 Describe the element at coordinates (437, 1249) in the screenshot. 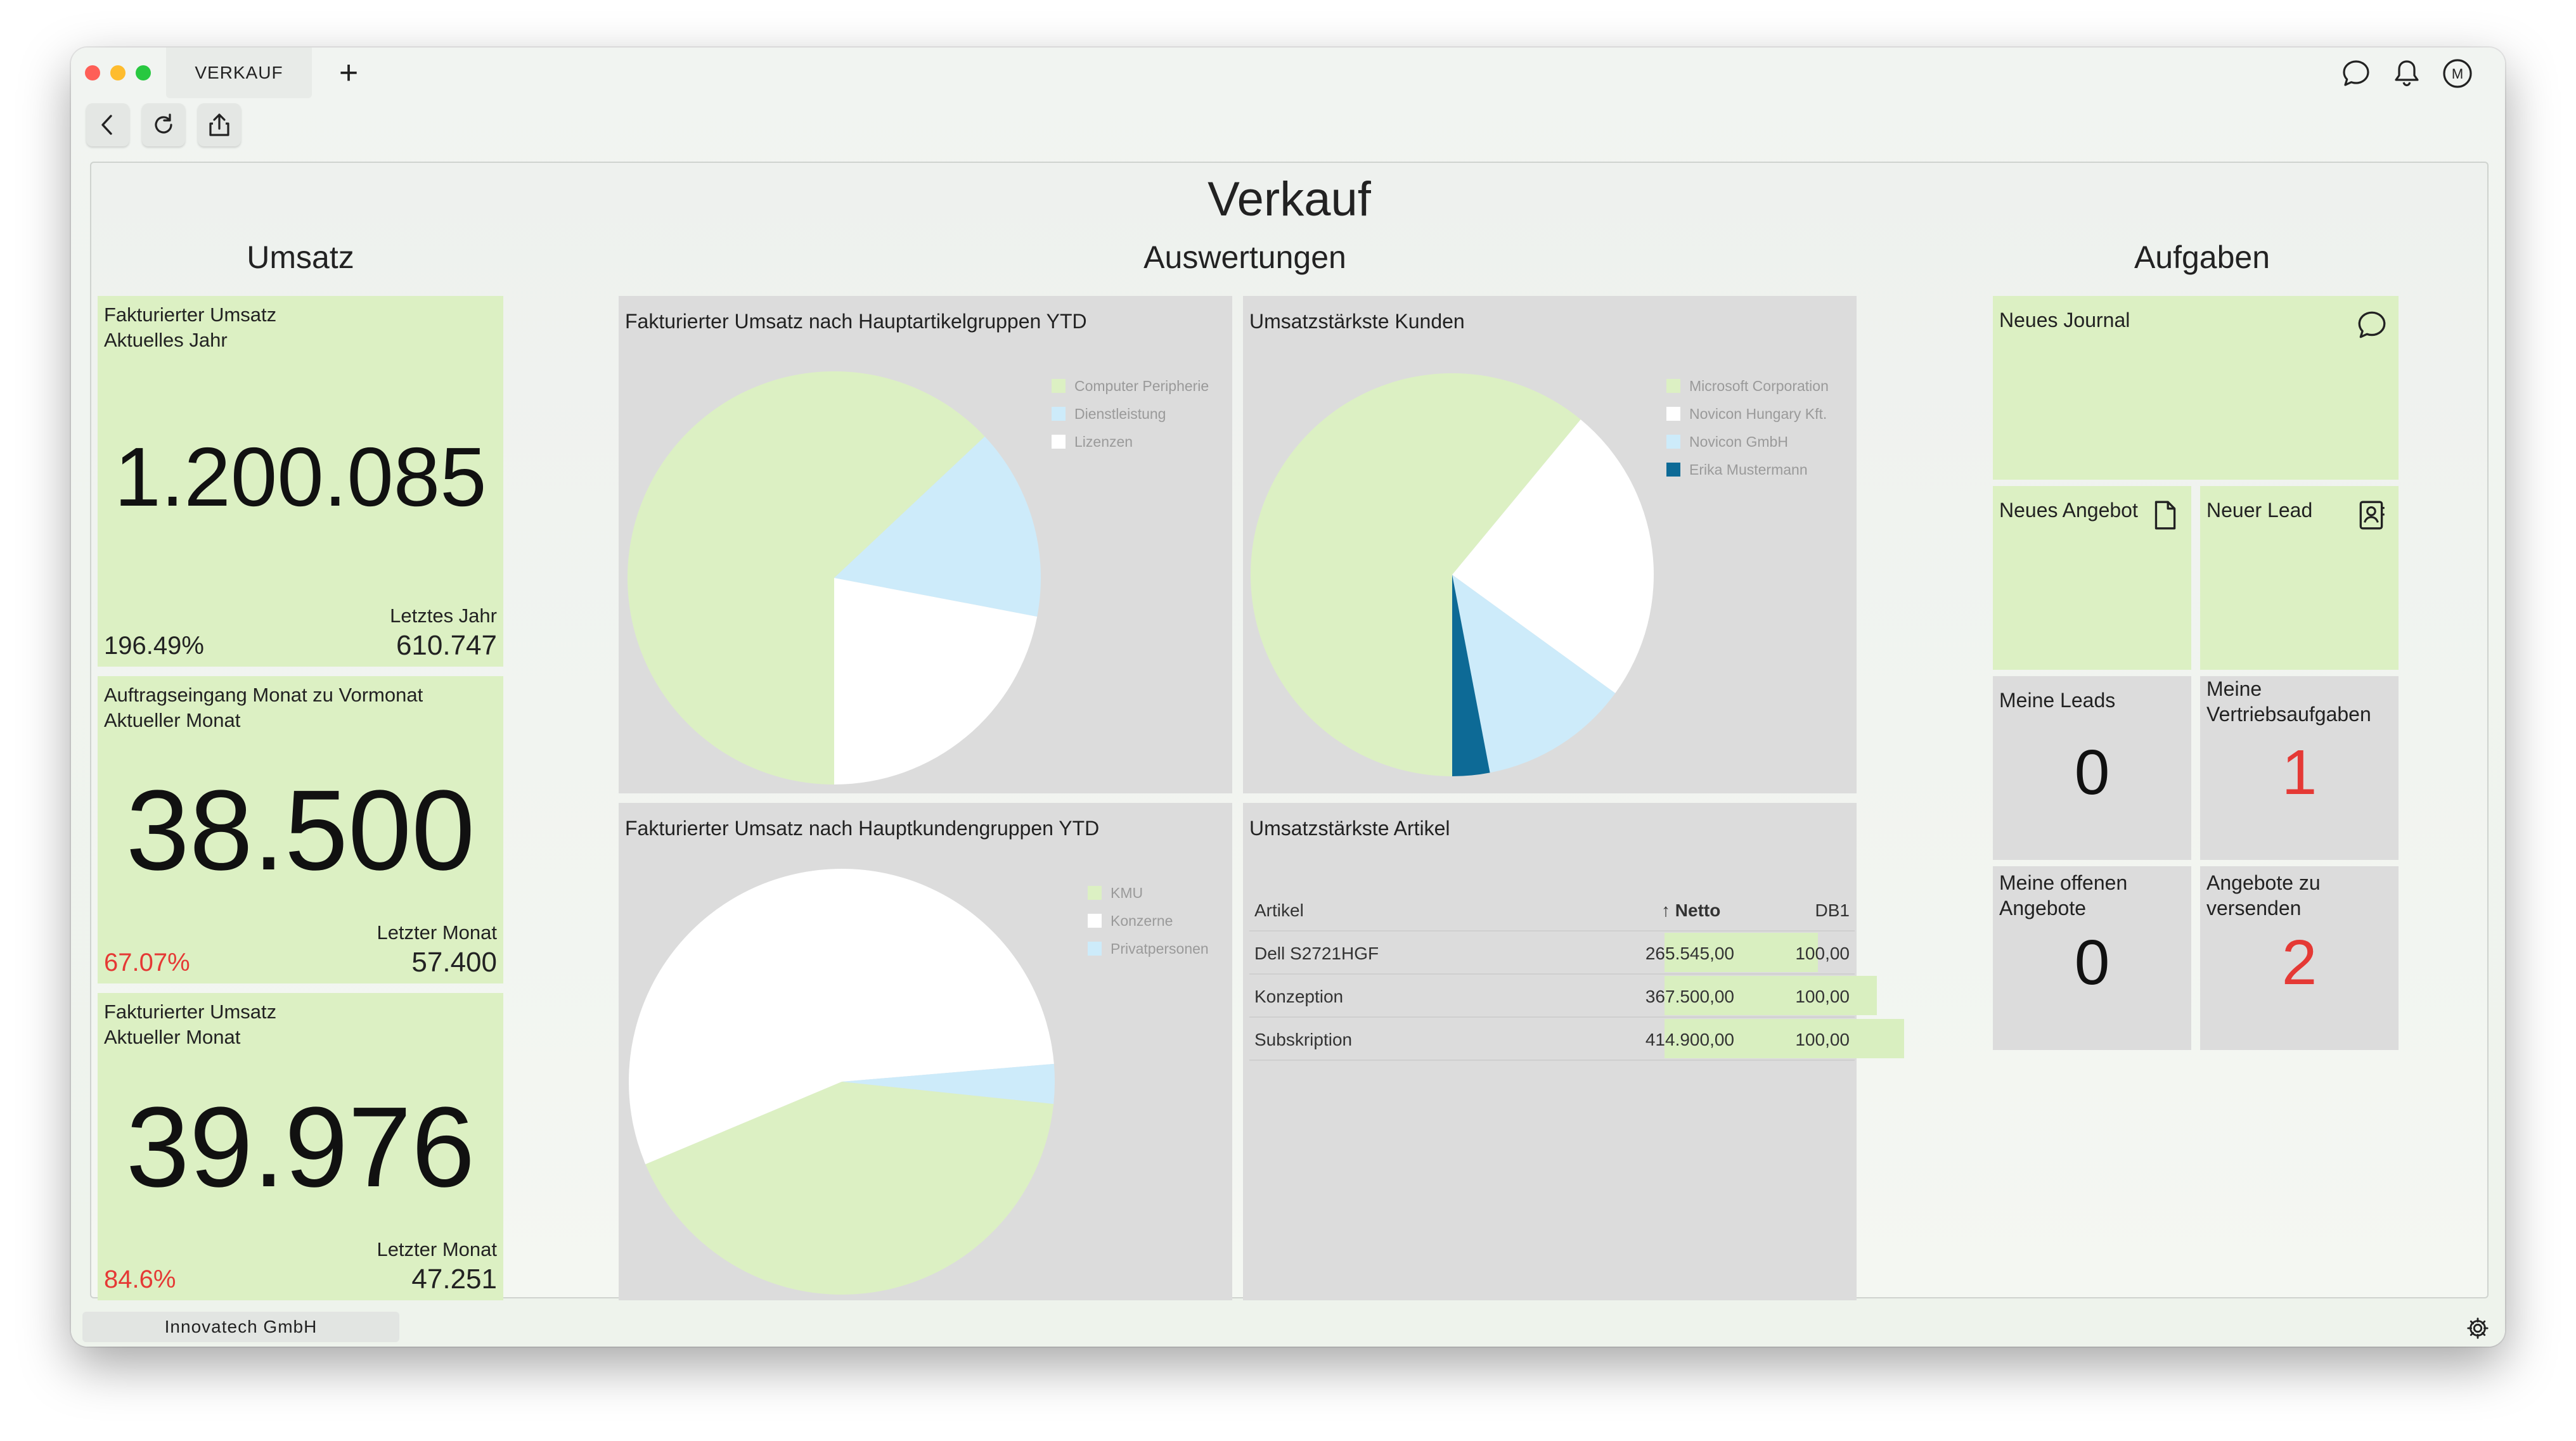

I see `kpi-compare-label: Letzter Monat` at that location.